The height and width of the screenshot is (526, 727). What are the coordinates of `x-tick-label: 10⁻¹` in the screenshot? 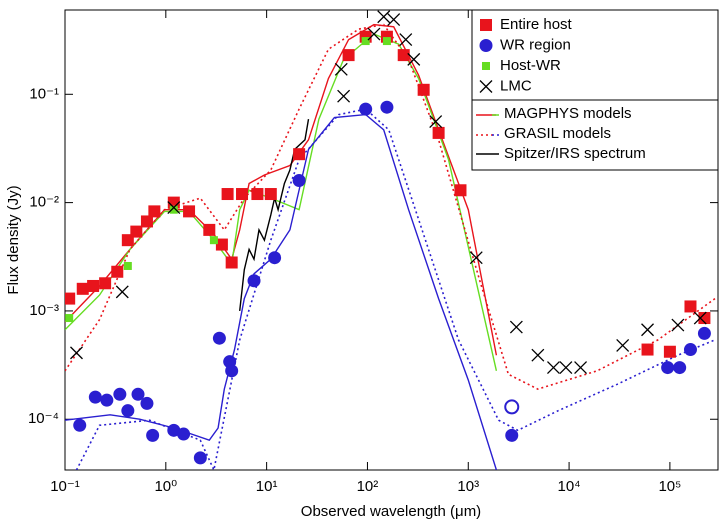 It's located at (65, 486).